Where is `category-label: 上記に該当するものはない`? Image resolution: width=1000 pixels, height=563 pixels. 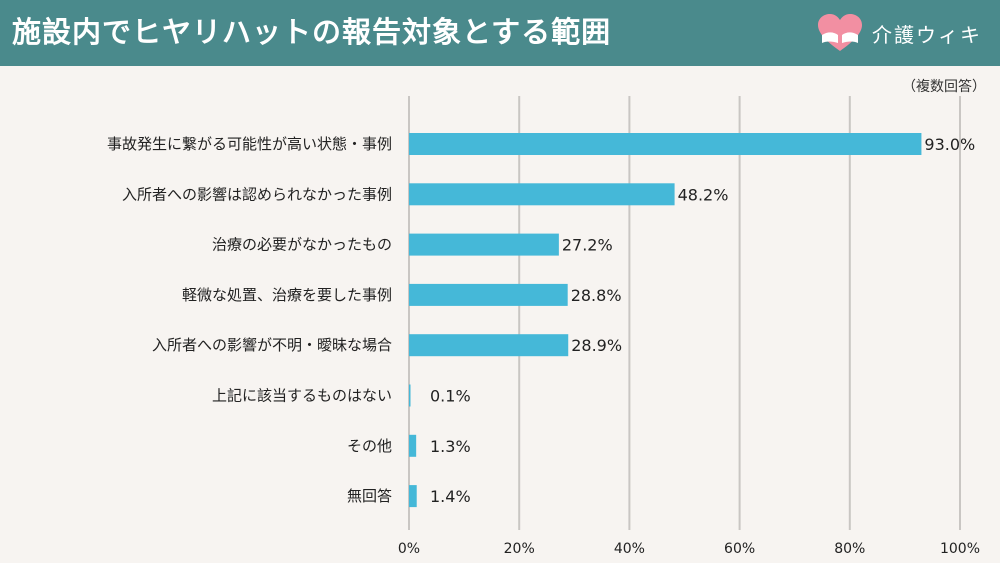 category-label: 上記に該当するものはない is located at coordinates (302, 396).